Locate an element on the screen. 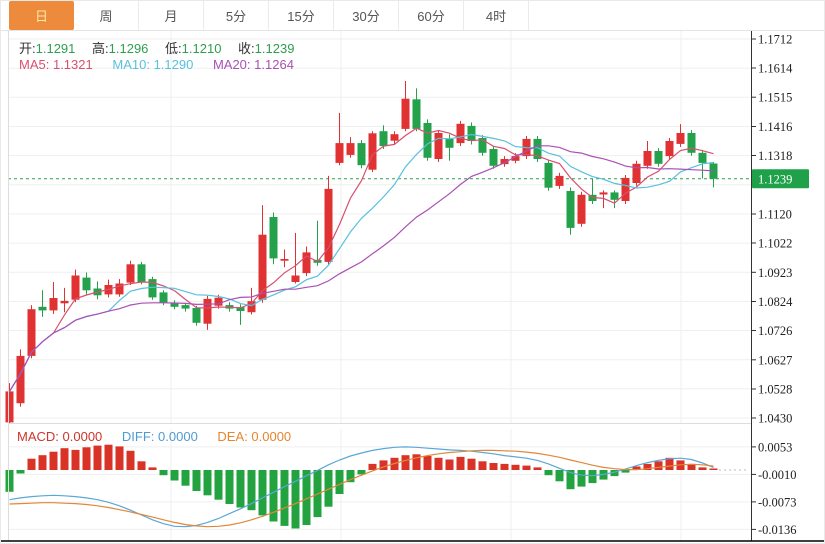 This screenshot has height=544, width=825. close-value: 1.1239 is located at coordinates (274, 48).